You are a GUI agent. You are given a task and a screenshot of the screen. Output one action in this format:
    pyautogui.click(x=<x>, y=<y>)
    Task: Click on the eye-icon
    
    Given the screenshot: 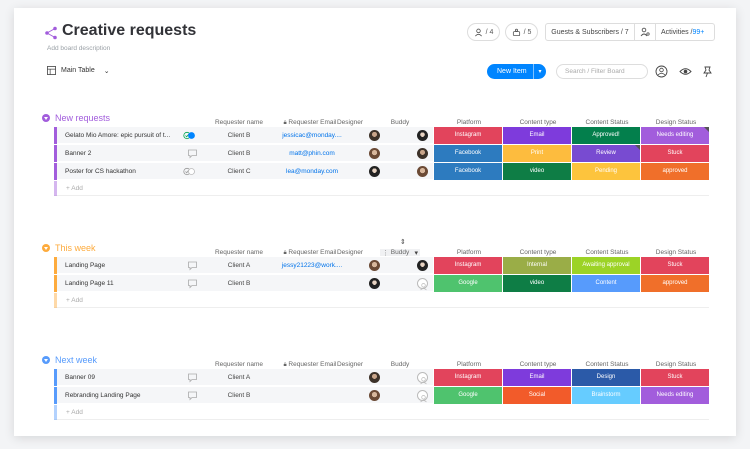 What is the action you would take?
    pyautogui.click(x=685, y=71)
    